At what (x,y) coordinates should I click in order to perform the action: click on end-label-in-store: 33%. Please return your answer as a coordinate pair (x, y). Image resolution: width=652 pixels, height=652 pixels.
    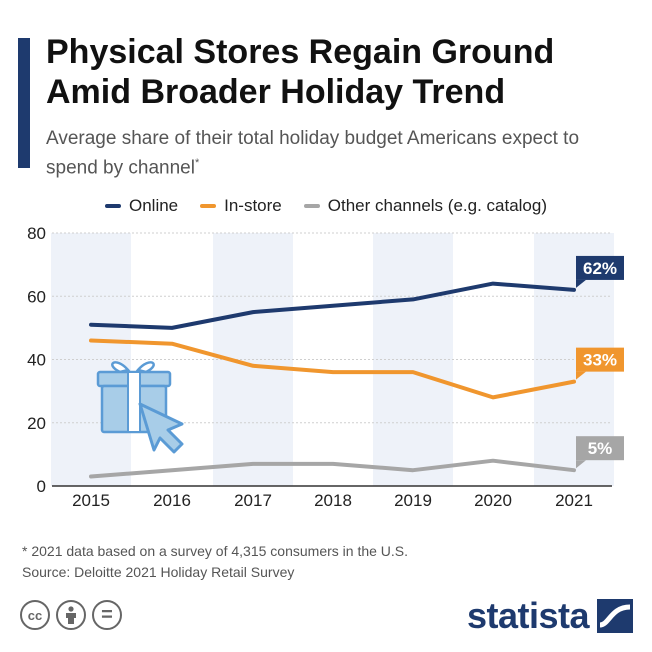
    Looking at the image, I should click on (600, 363).